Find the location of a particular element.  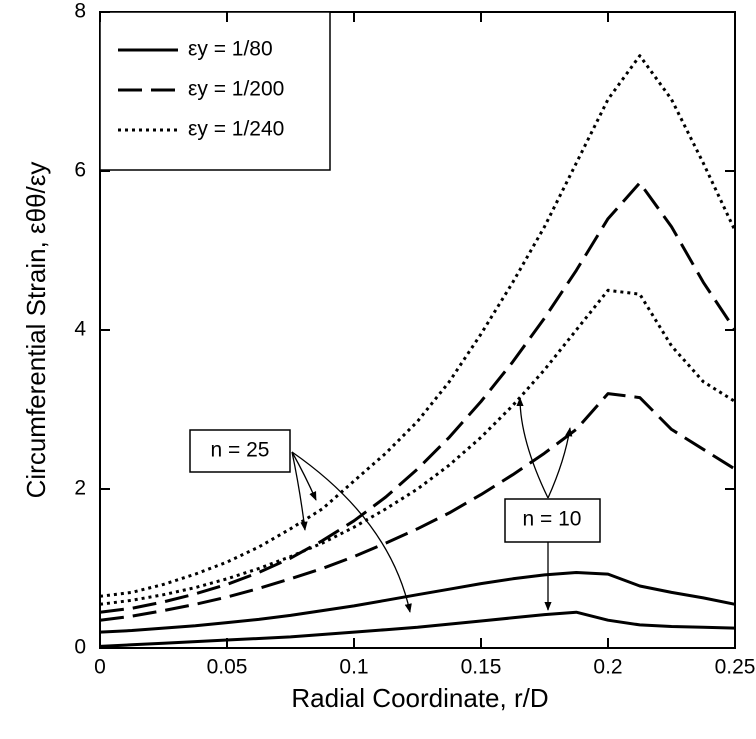

y-tick-label: 0 is located at coordinates (80, 647).